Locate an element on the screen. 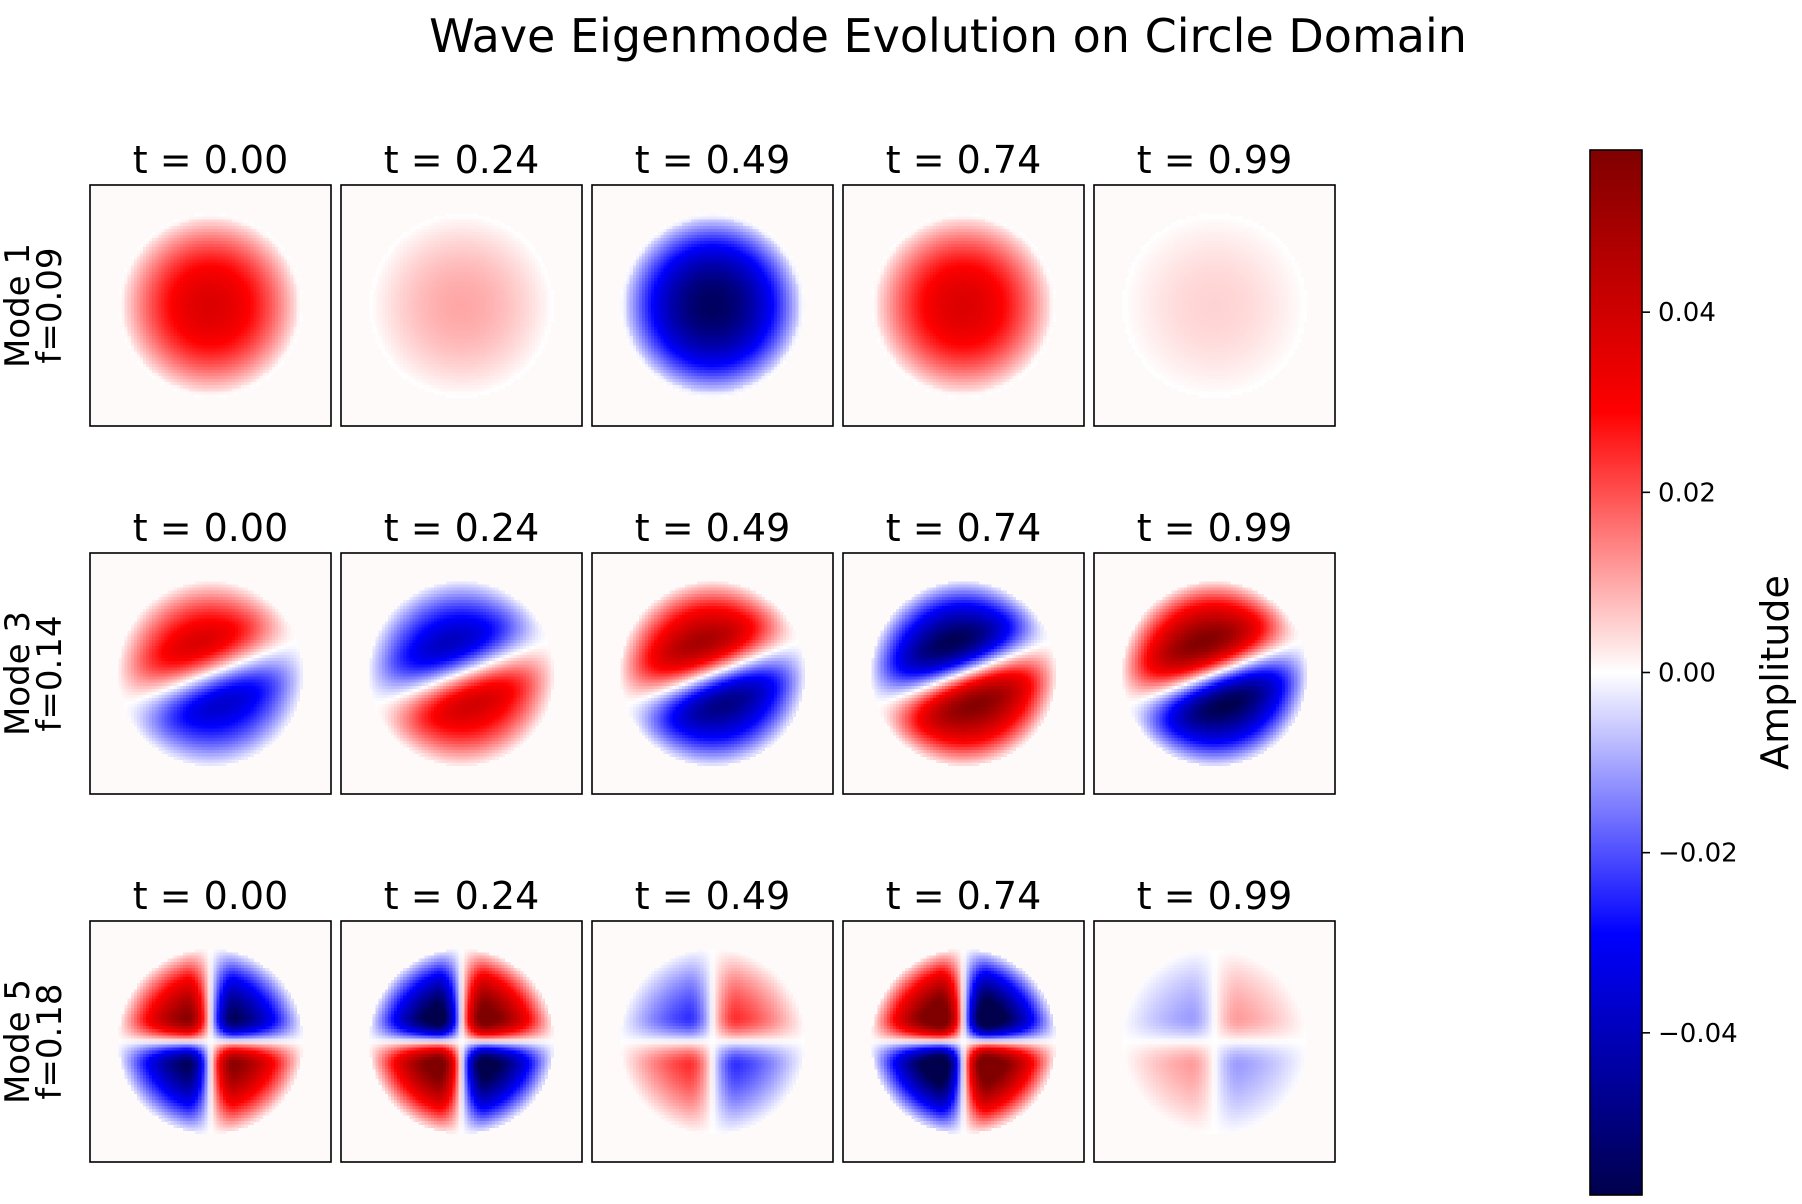 Image resolution: width=1802 pixels, height=1204 pixels. panel-time-label: t = 0.24 is located at coordinates (462, 160).